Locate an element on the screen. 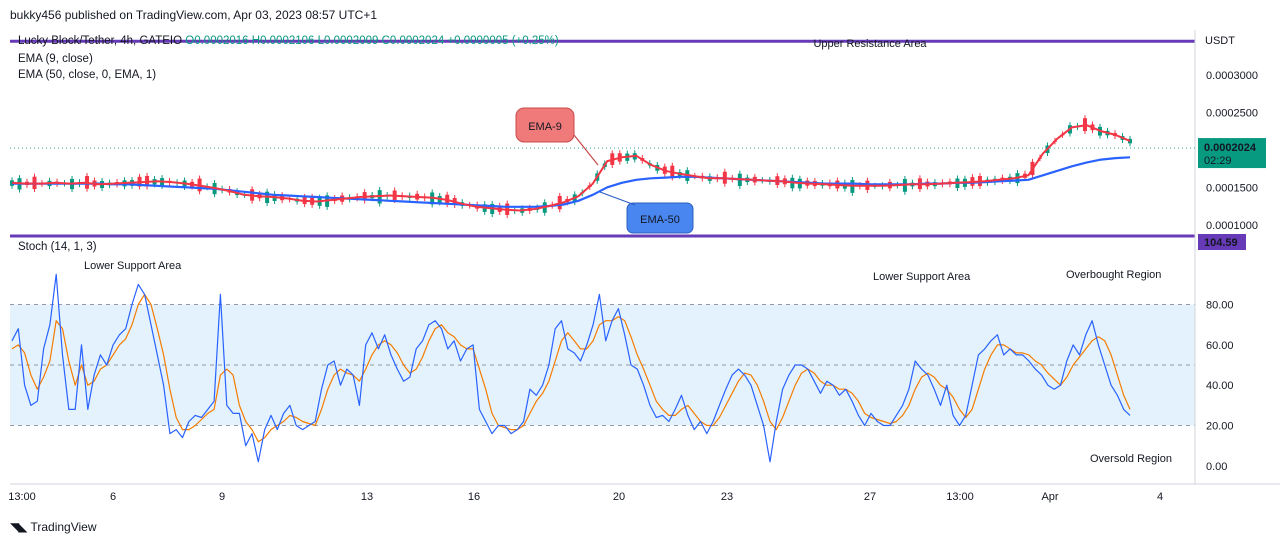 This screenshot has width=1280, height=546. ema9-badge is located at coordinates (545, 125).